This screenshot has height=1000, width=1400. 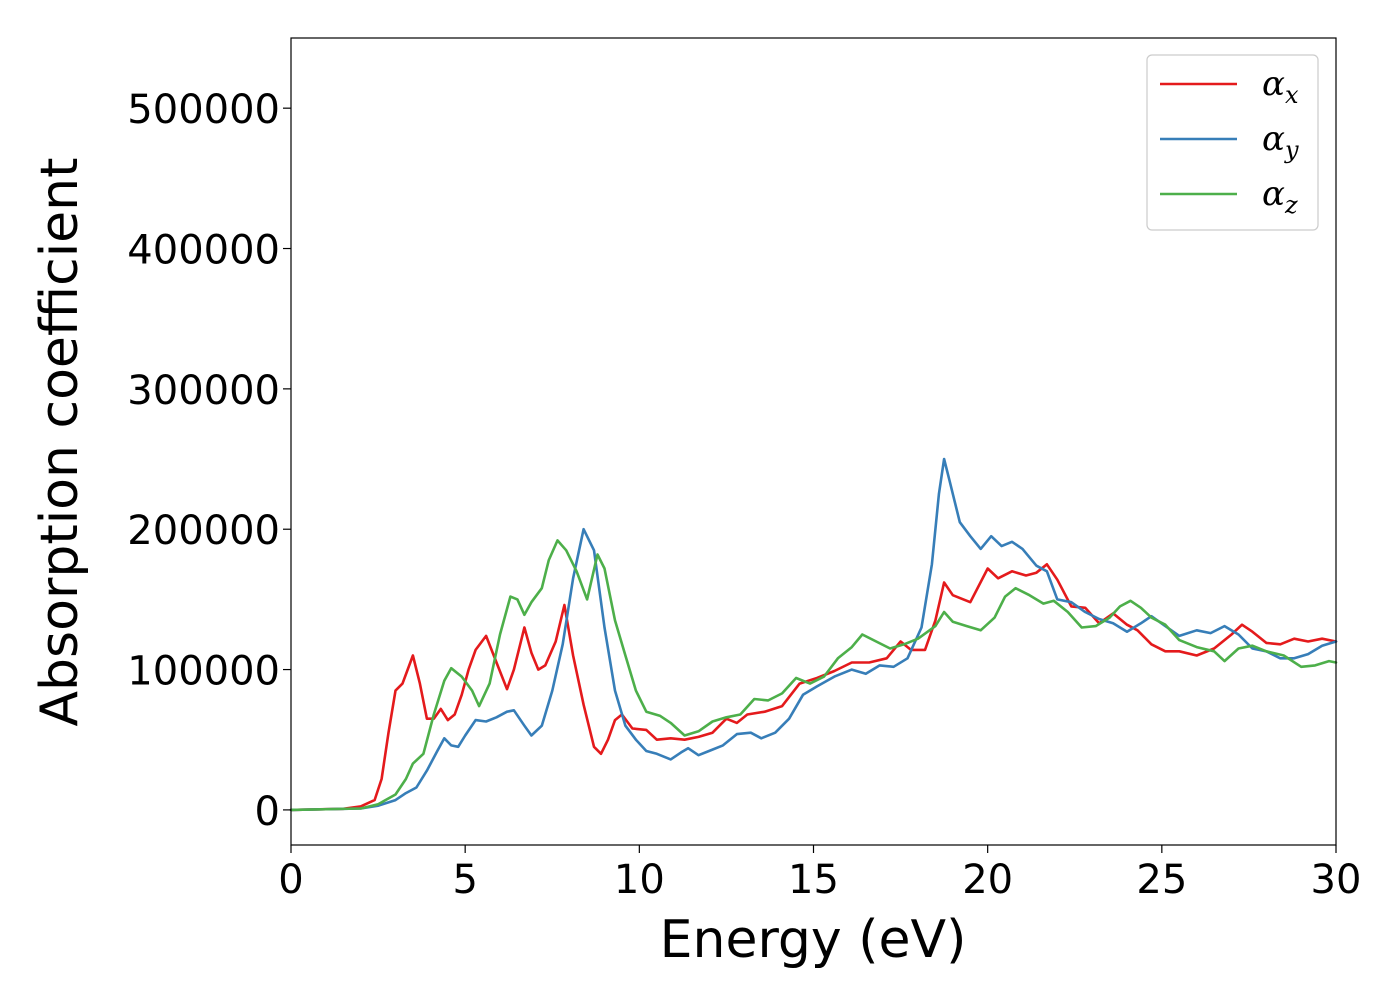 What do you see at coordinates (1291, 150) in the screenshot?
I see `legend-subscript: y` at bounding box center [1291, 150].